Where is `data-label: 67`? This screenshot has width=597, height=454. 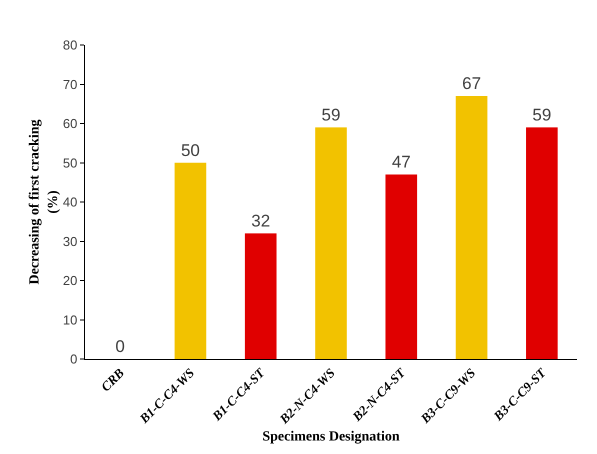
data-label: 67 is located at coordinates (472, 84).